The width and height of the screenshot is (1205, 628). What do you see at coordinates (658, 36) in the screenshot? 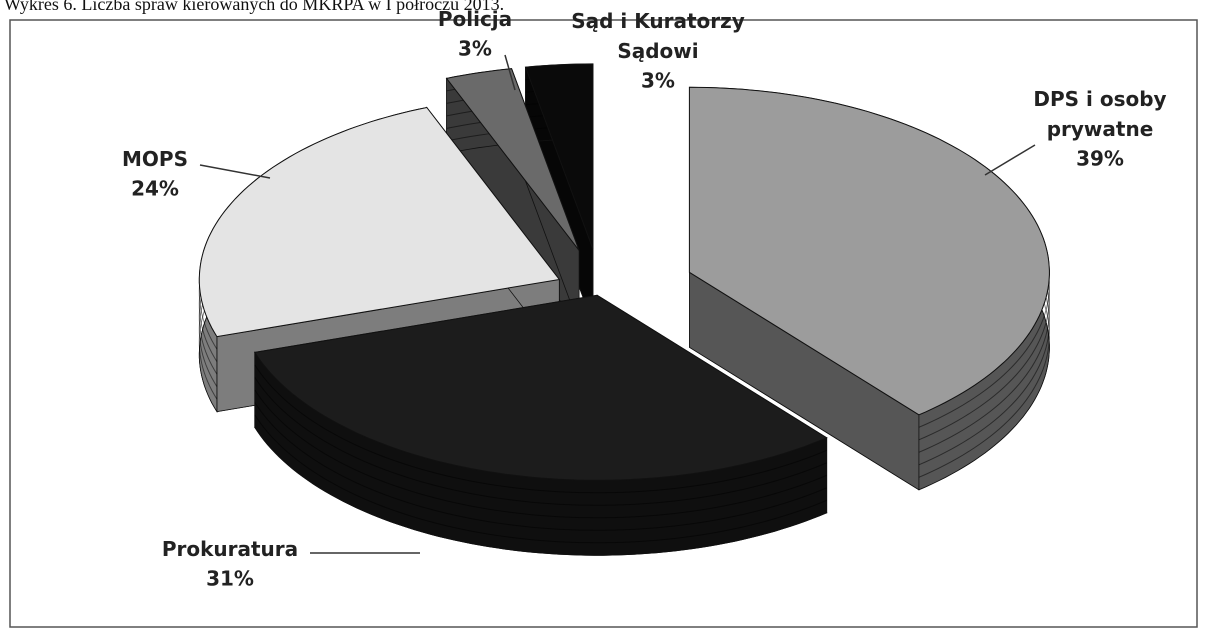
I see `slice-label: Sąd i Kuratorzy Sądowi` at bounding box center [658, 36].